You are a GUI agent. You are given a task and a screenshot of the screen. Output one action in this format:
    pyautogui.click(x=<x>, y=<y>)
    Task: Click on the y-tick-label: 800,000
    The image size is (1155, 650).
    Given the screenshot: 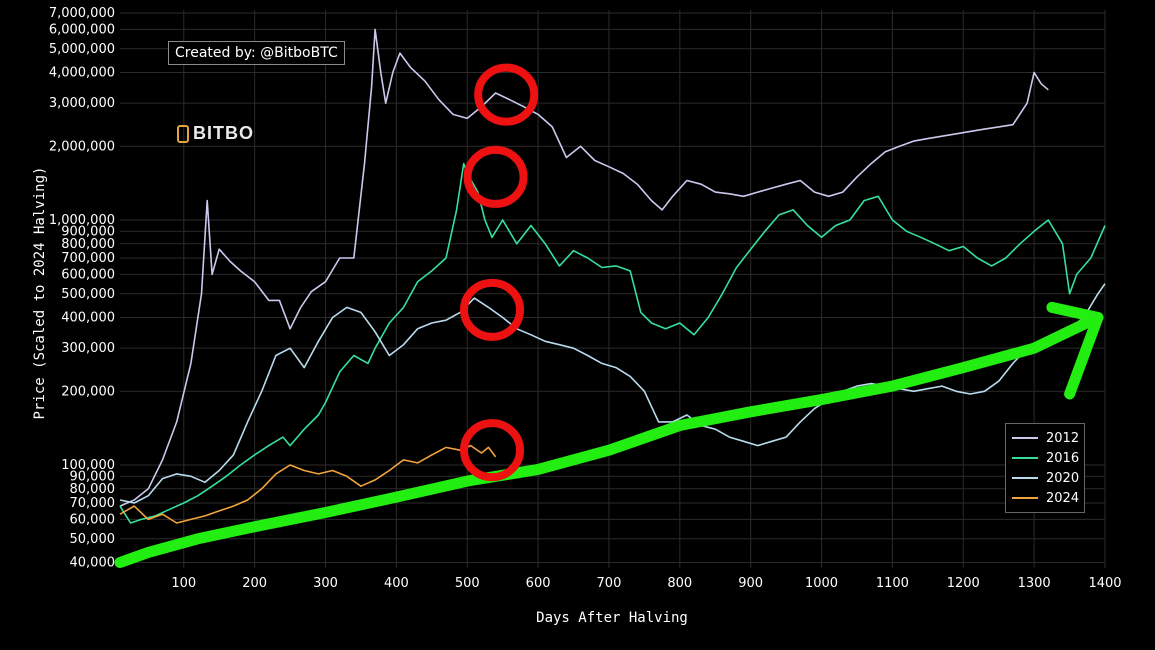 What is the action you would take?
    pyautogui.click(x=88, y=244)
    